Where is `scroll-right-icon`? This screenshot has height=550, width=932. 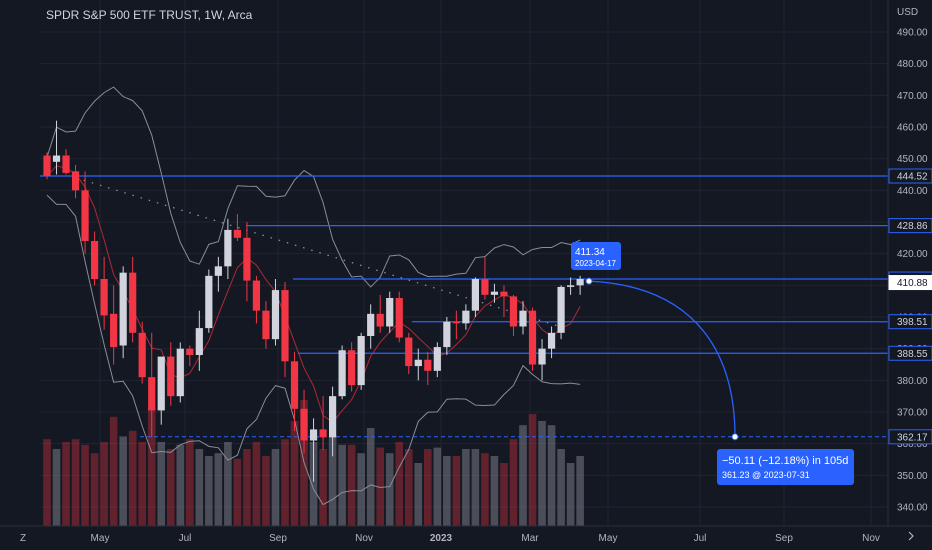
scroll-right-icon is located at coordinates (911, 536).